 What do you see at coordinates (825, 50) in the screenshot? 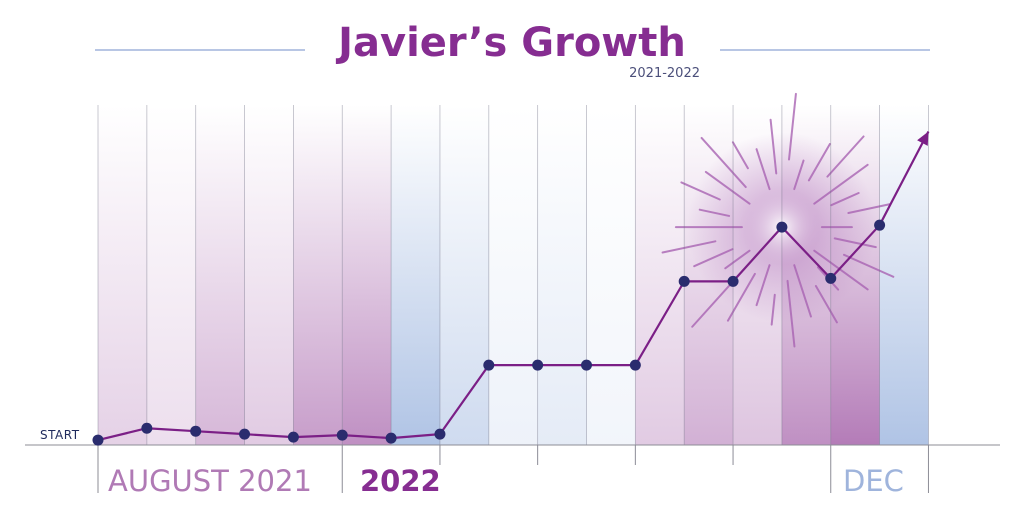
I see `title-rule-right` at bounding box center [825, 50].